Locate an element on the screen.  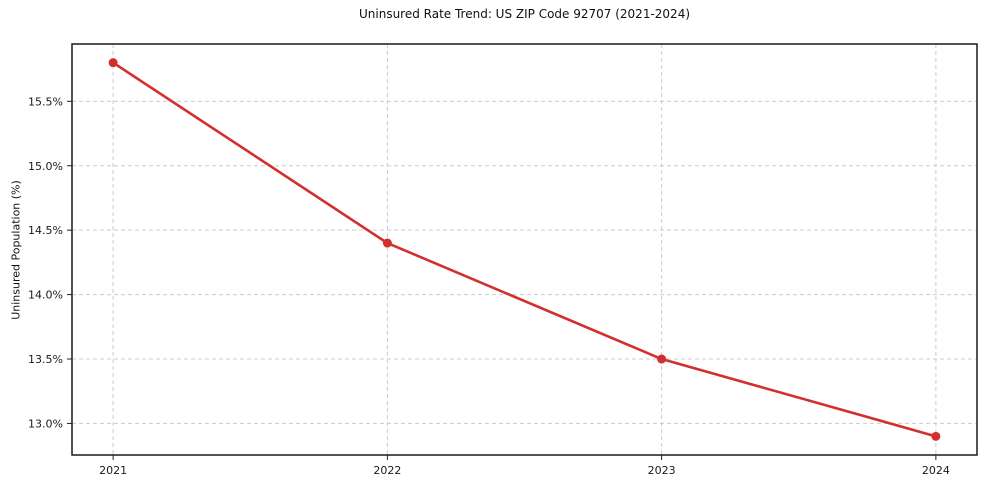
x-tick-label: 2022 is located at coordinates (387, 470).